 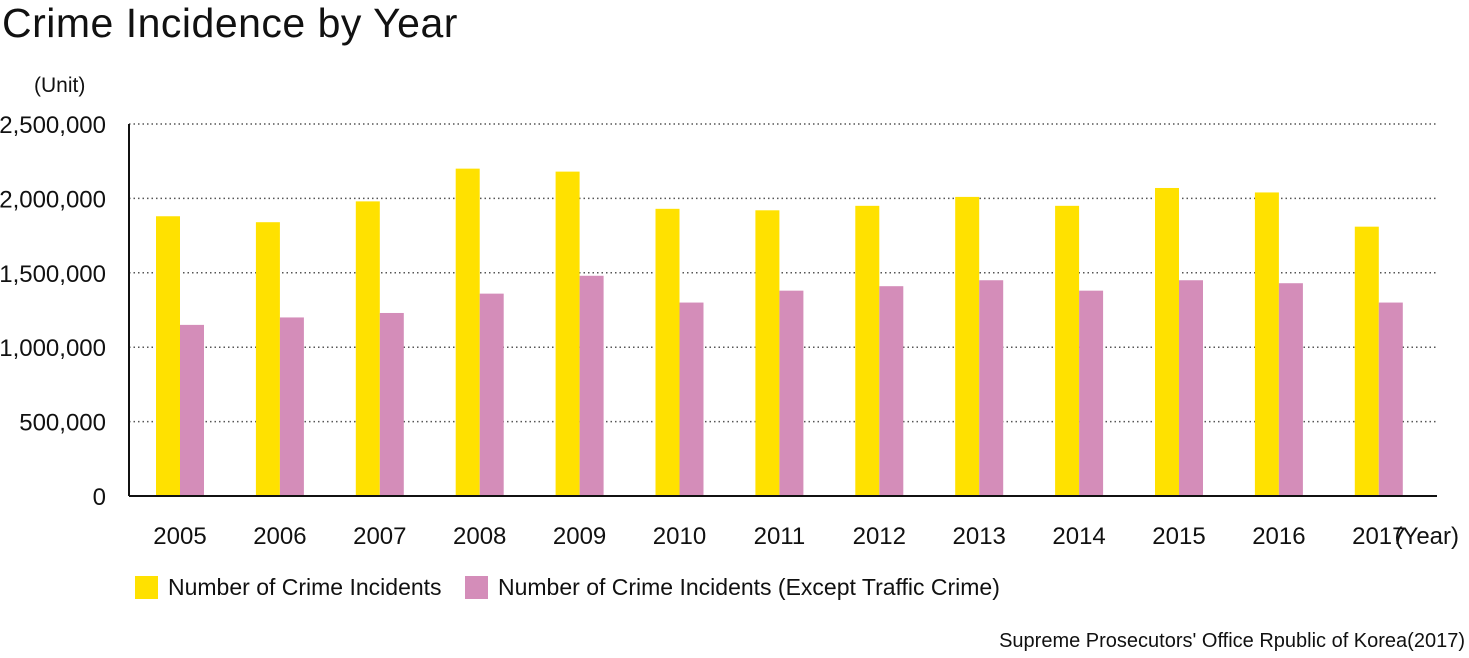 What do you see at coordinates (146, 587) in the screenshot?
I see `legend-swatch-total` at bounding box center [146, 587].